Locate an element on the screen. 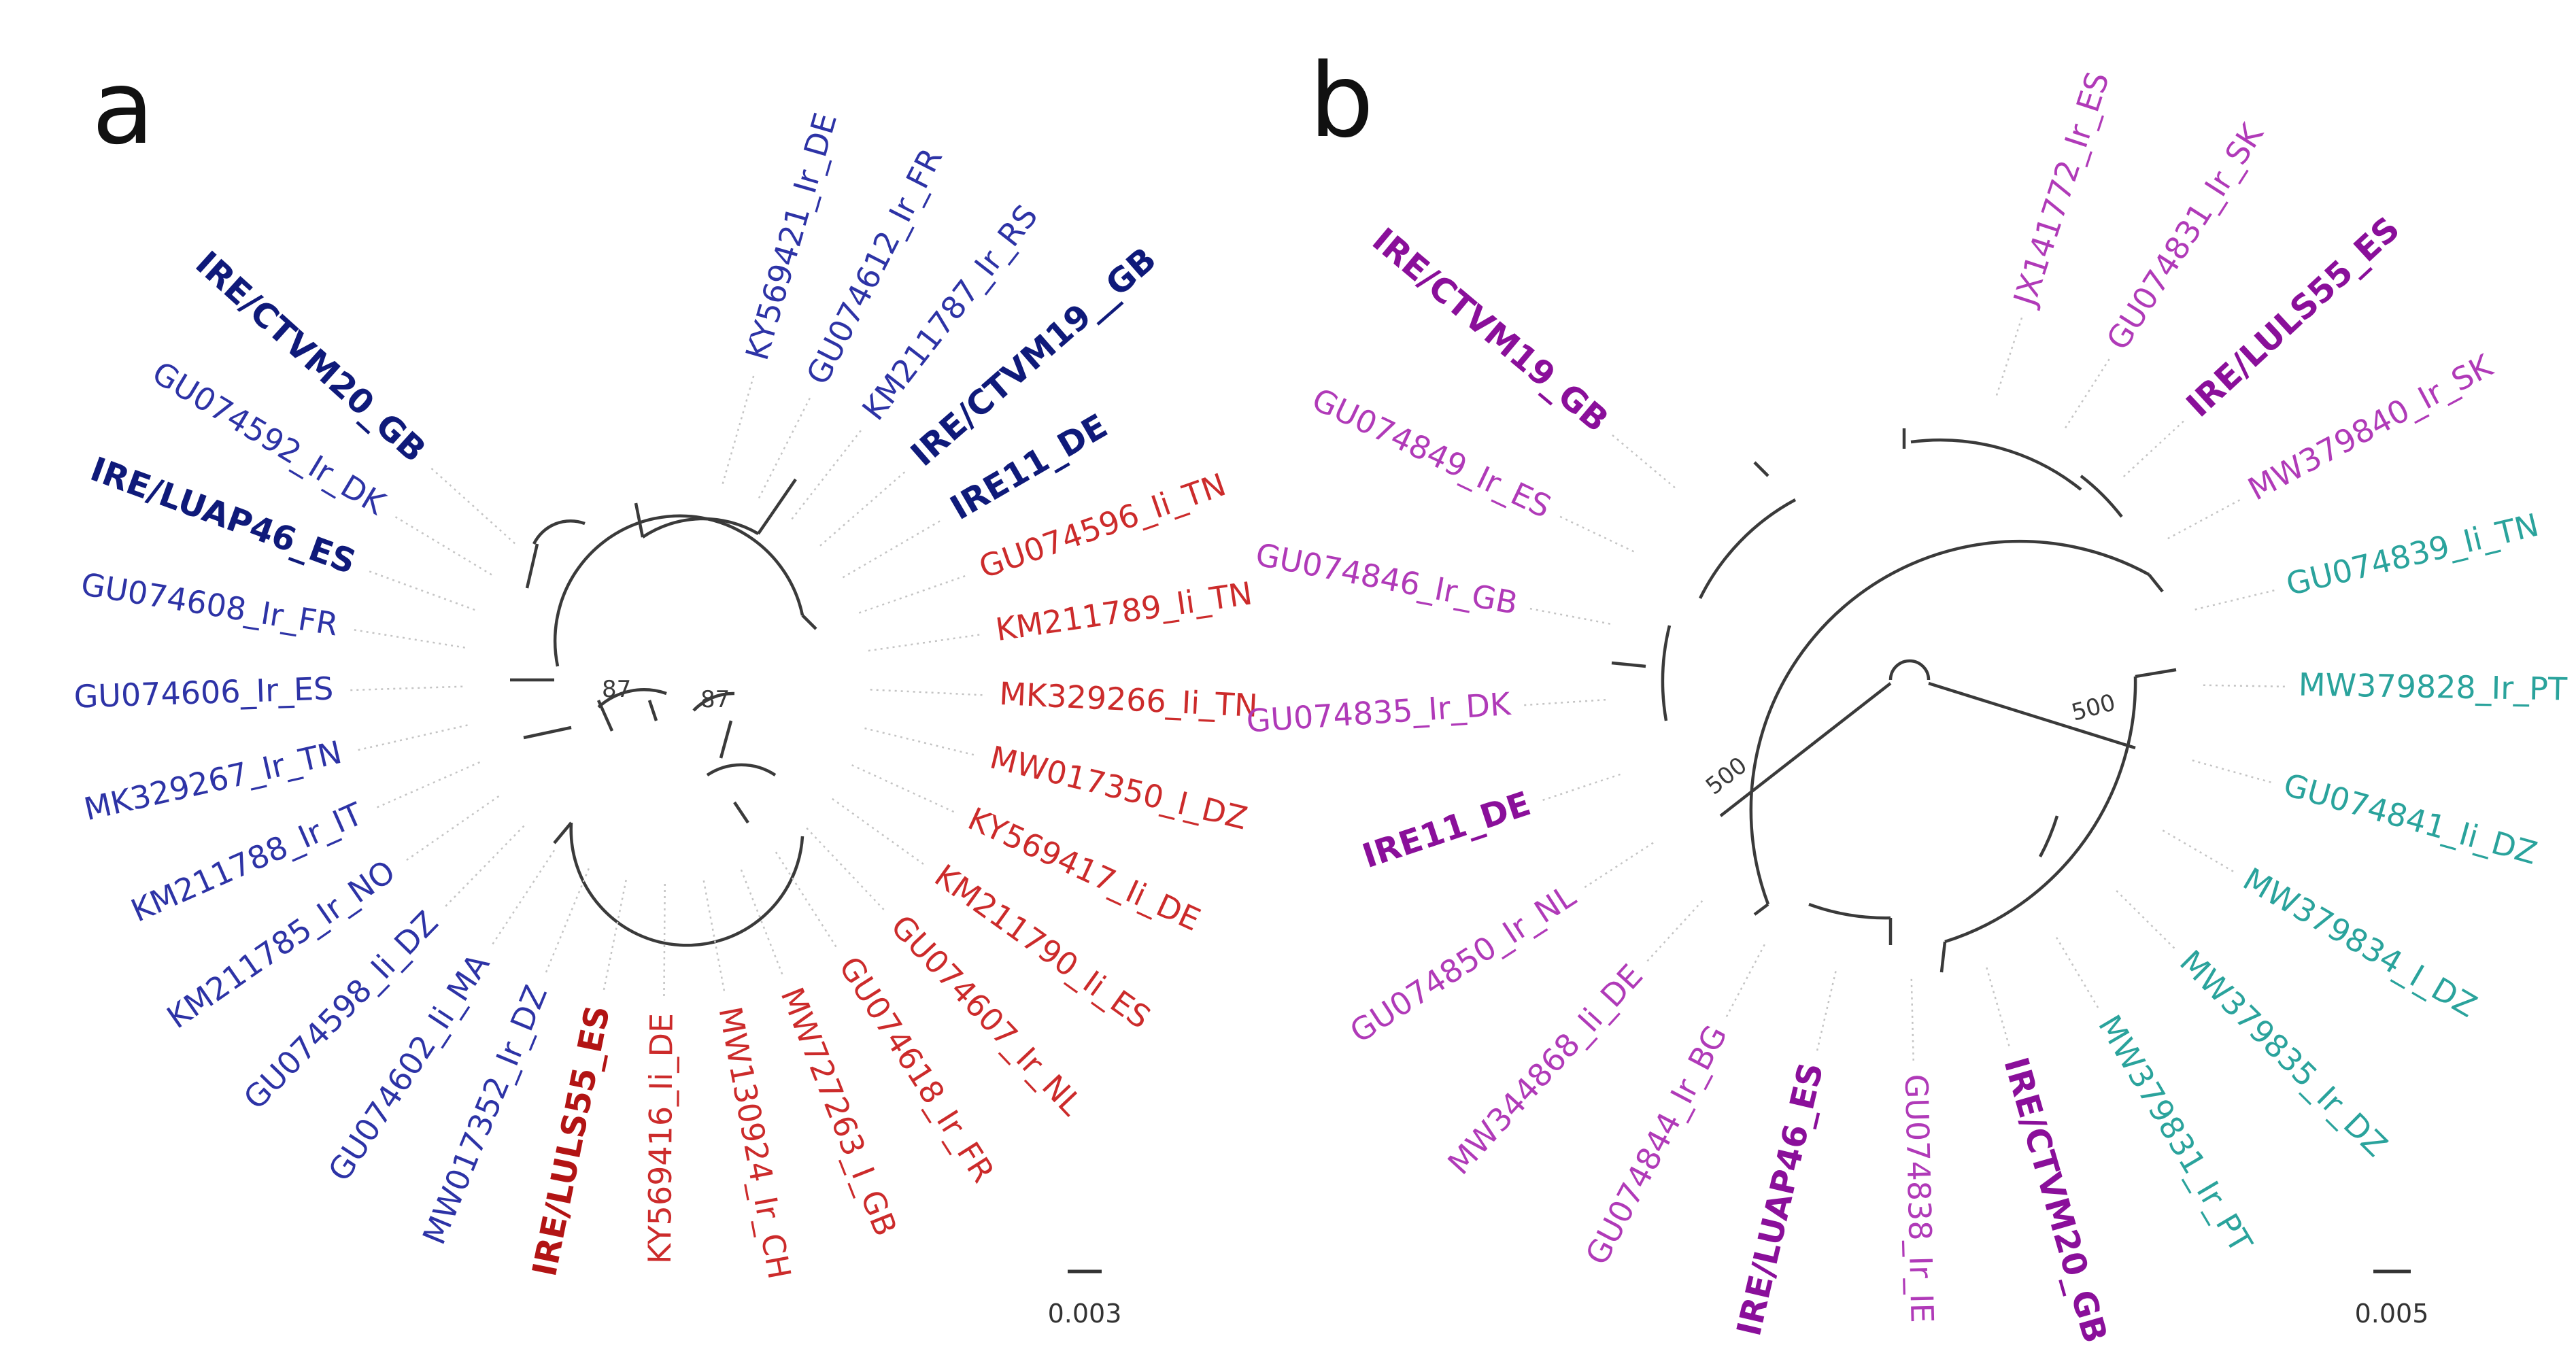  panel-b-support-left: 500 is located at coordinates (1726, 776).